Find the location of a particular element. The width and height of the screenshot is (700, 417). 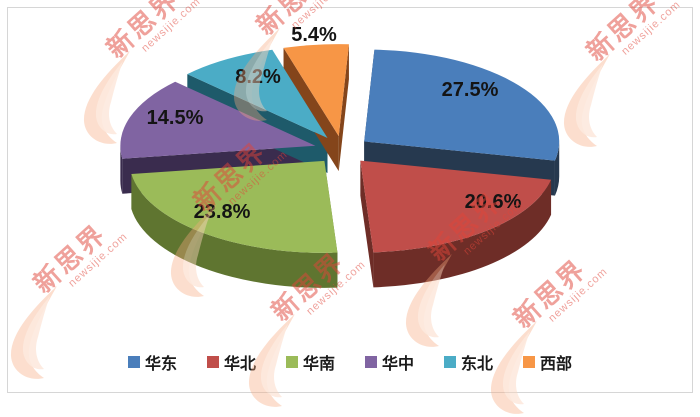

legend-label-huazhong: 华中 is located at coordinates (398, 364).